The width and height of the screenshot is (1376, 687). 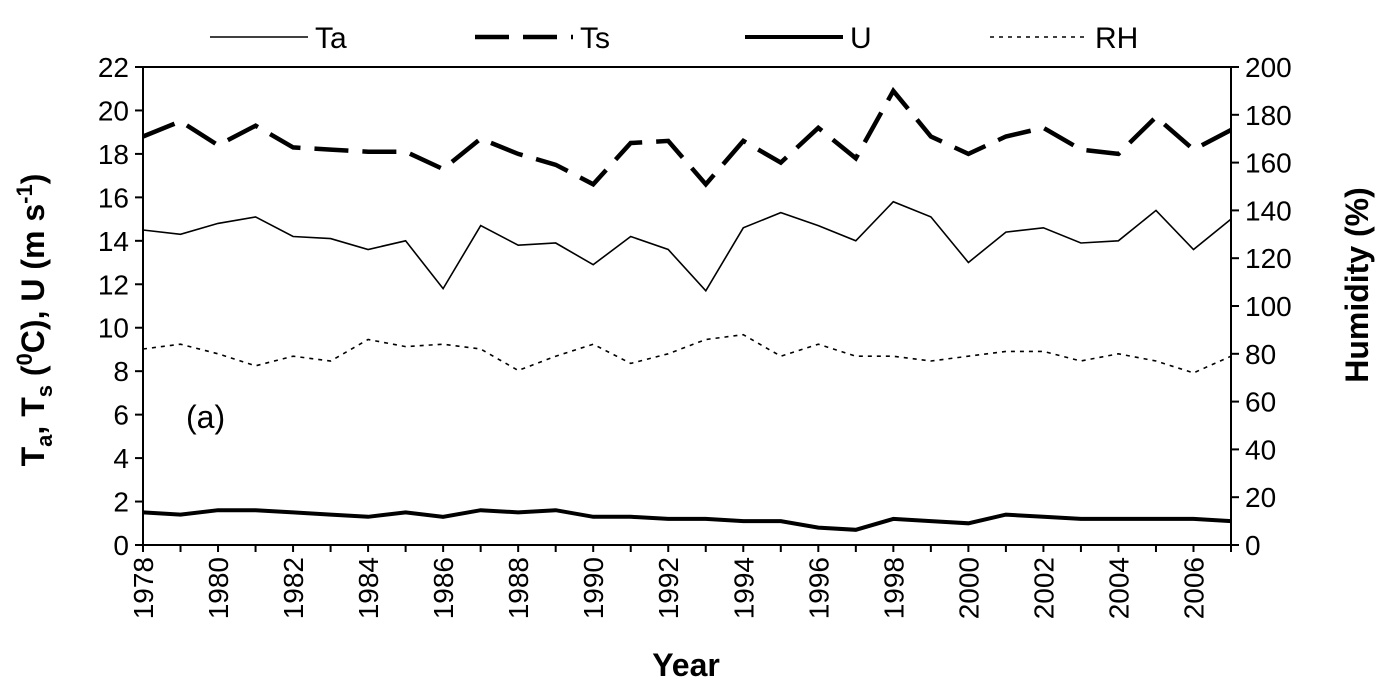 What do you see at coordinates (113, 197) in the screenshot?
I see `y-left-tick-label: 16` at bounding box center [113, 197].